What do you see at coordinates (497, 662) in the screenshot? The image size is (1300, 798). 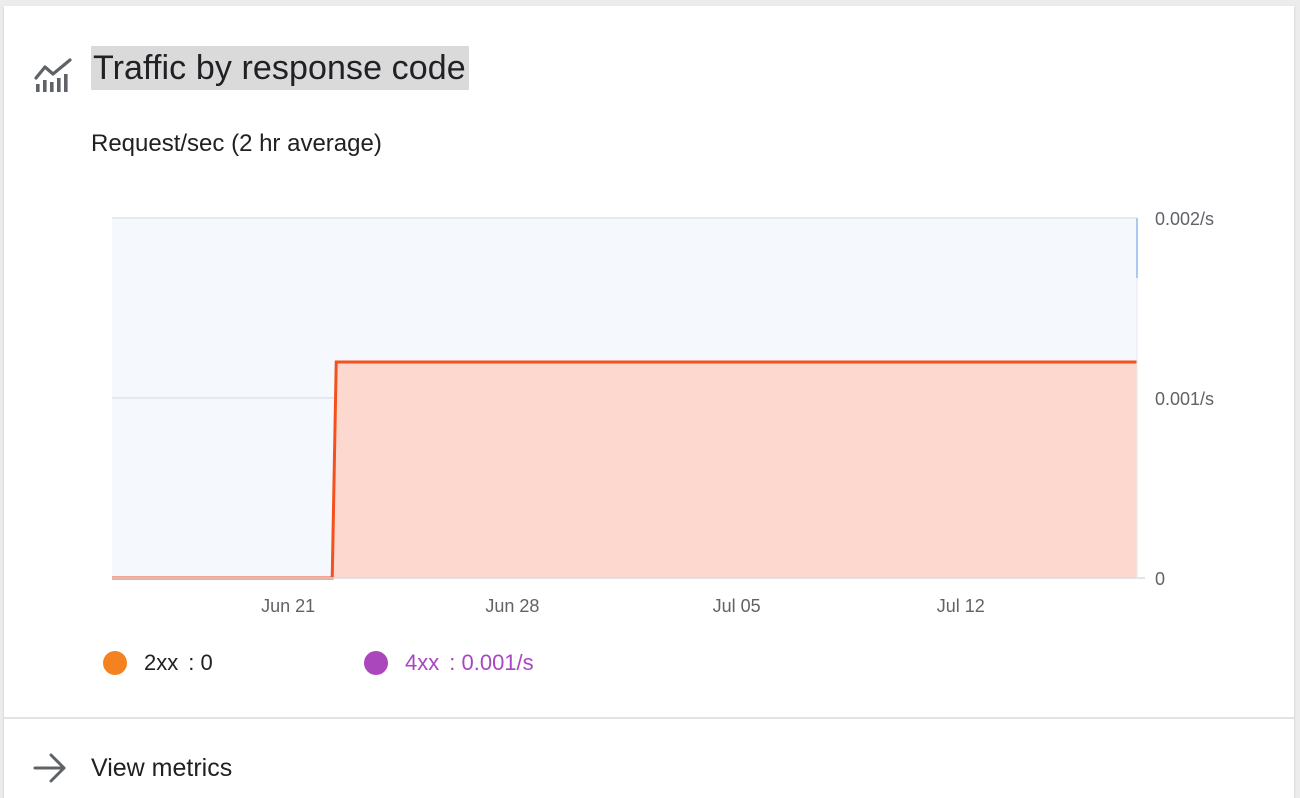 I see `legend-value-4xx: 0.001/s` at bounding box center [497, 662].